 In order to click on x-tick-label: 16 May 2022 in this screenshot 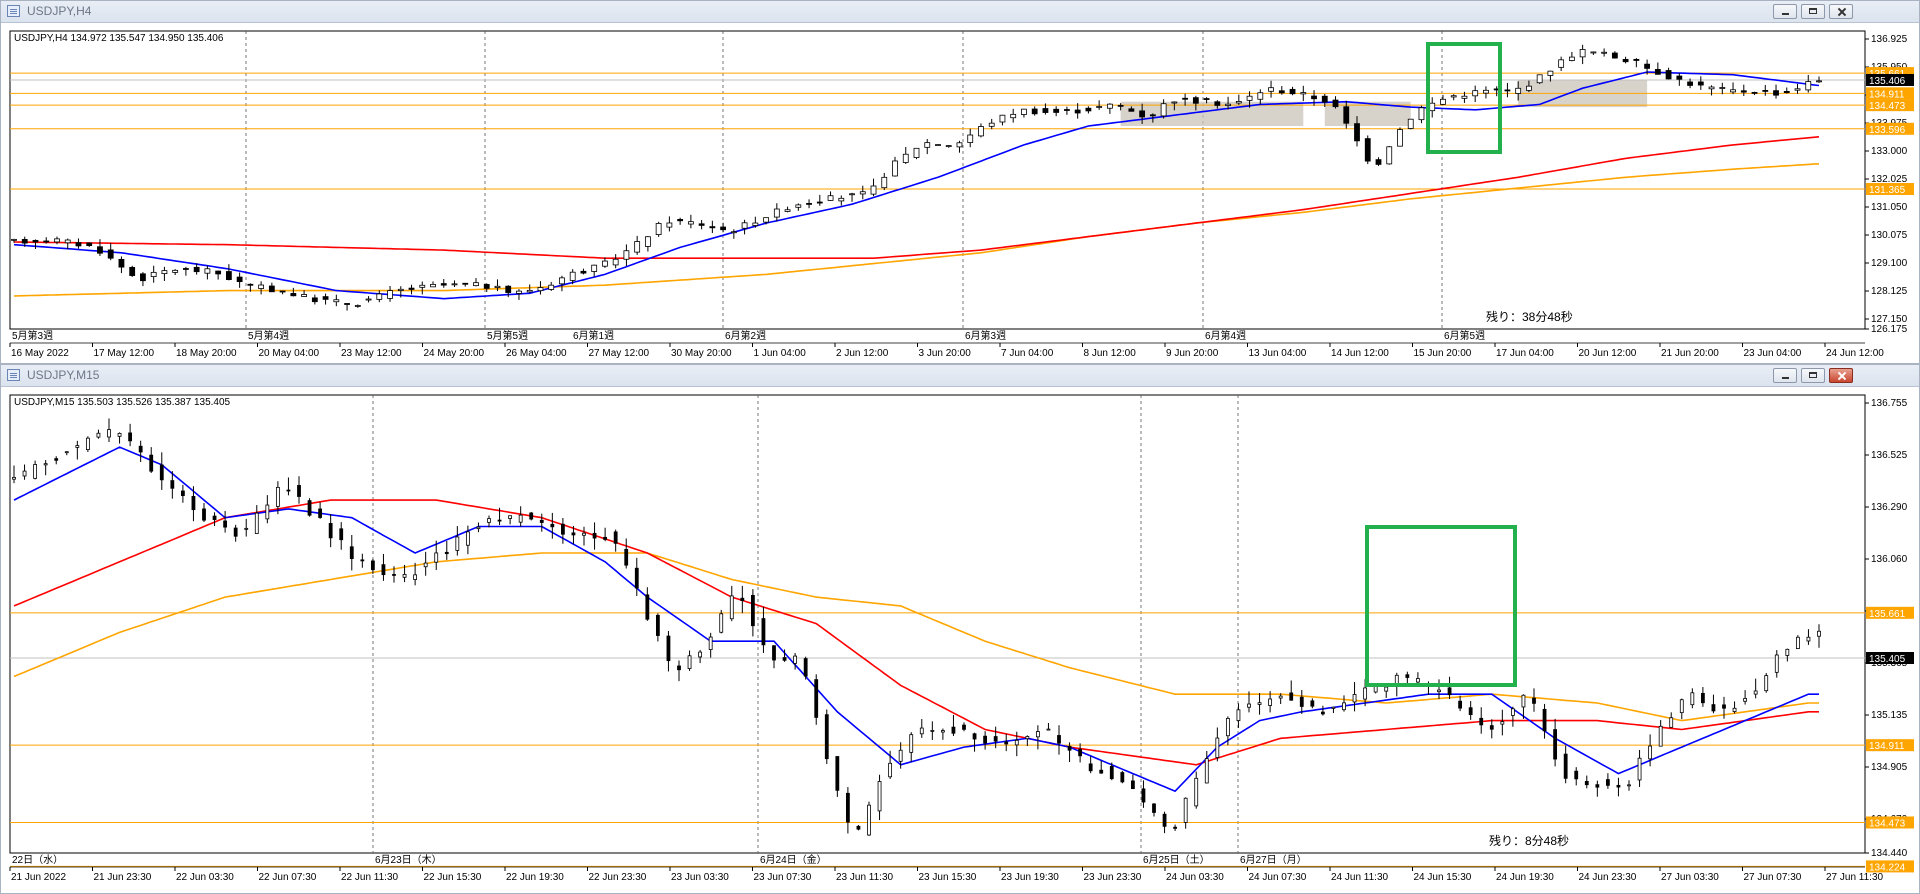, I will do `click(40, 353)`.